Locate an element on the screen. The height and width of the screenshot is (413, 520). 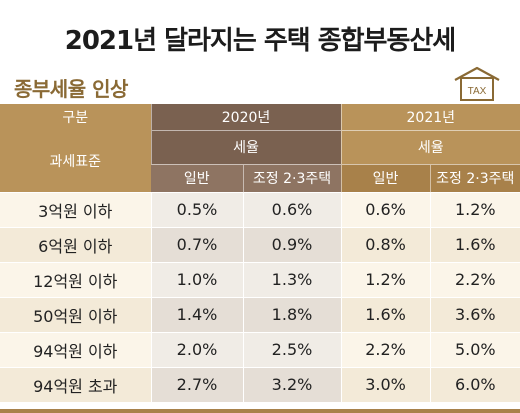
row-label: 6억원 이하 is located at coordinates (75, 244).